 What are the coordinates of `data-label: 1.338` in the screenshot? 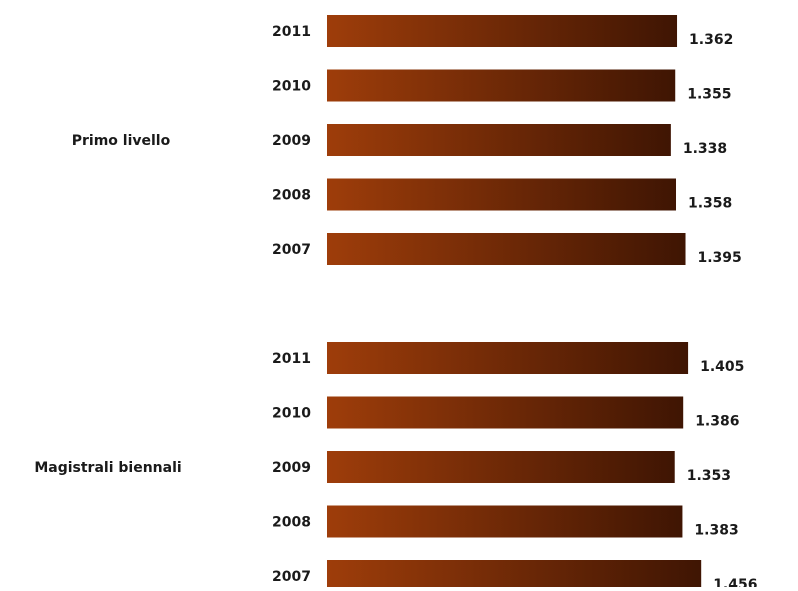 It's located at (705, 149).